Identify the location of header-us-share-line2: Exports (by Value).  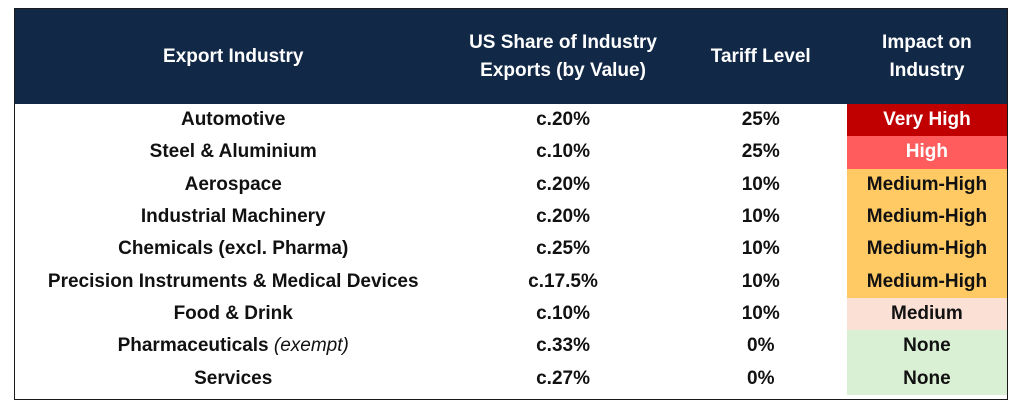
(563, 70).